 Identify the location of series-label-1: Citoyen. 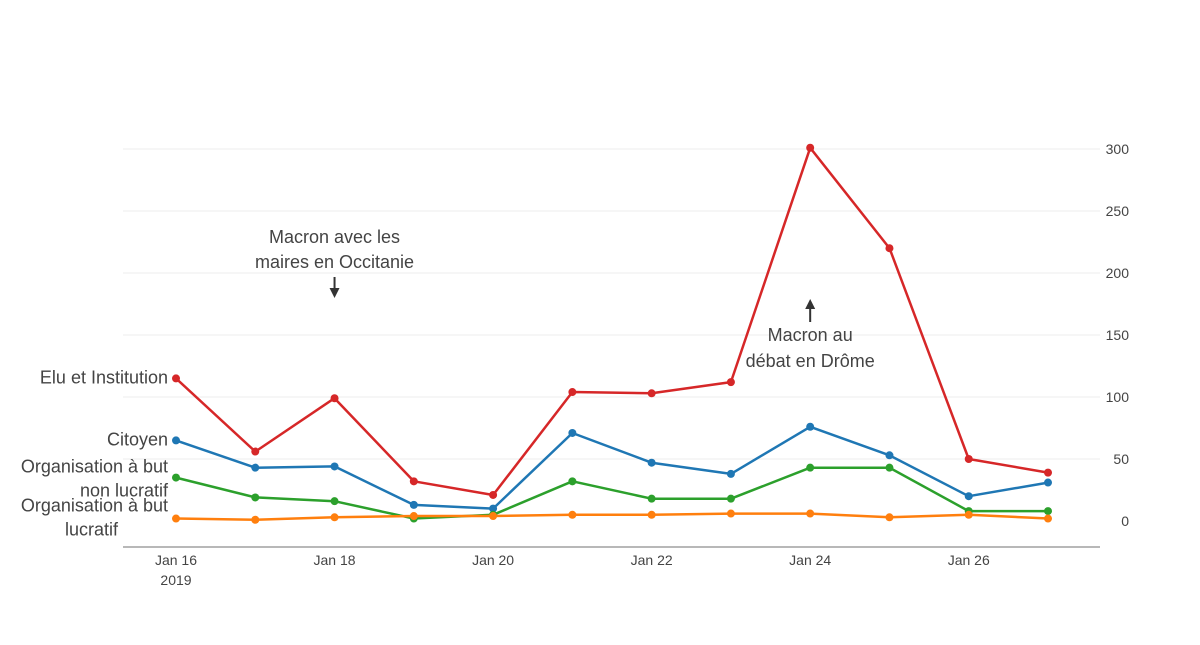
(137, 439).